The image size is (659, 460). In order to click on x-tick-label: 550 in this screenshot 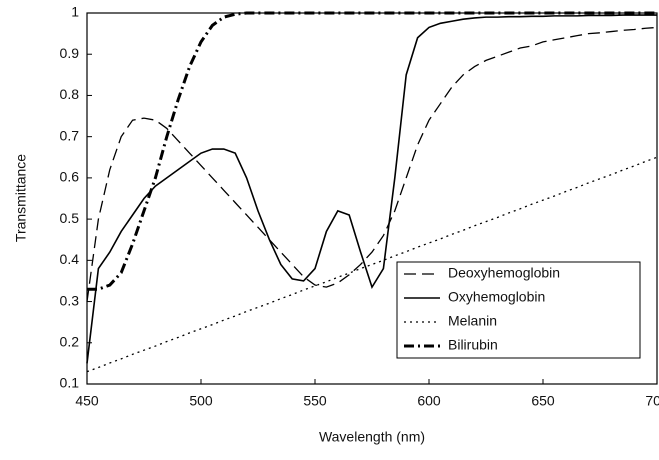, I will do `click(315, 401)`.